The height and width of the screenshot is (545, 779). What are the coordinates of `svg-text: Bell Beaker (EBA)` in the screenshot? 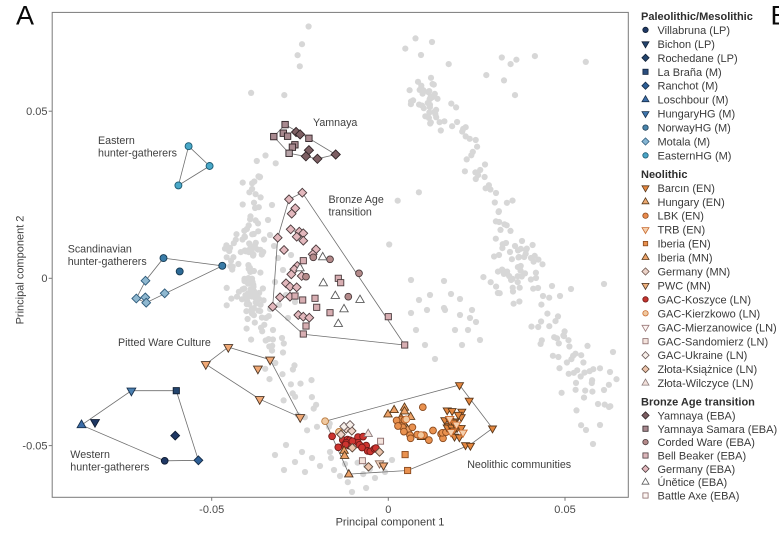 It's located at (702, 456).